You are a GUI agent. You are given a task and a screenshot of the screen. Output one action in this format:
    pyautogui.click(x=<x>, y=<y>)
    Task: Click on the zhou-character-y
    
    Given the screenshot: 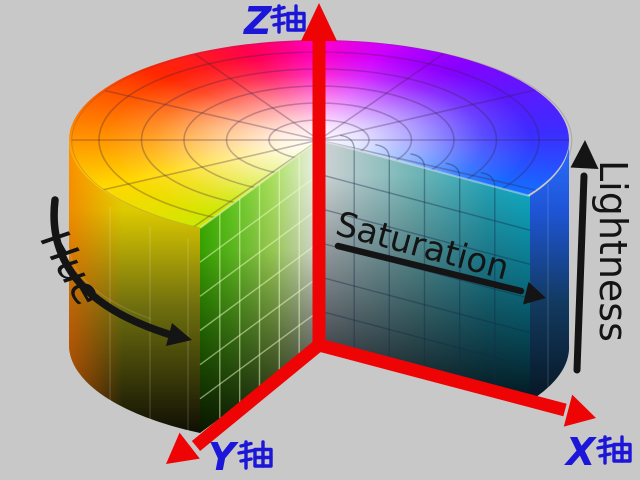 What is the action you would take?
    pyautogui.click(x=255, y=455)
    